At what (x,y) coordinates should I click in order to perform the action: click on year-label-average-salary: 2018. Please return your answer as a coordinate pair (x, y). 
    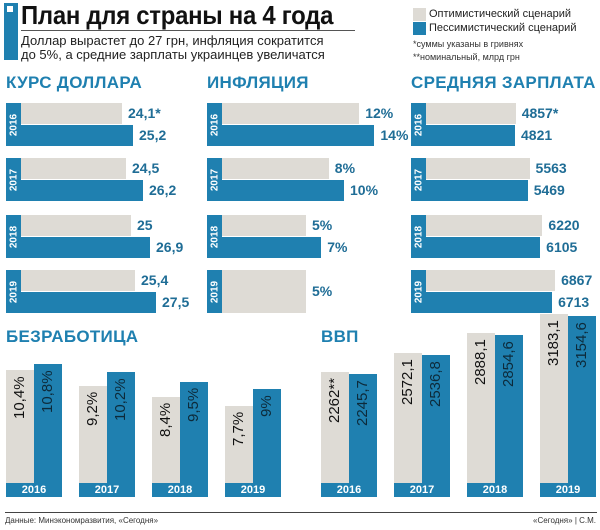
    Looking at the image, I should click on (418, 236).